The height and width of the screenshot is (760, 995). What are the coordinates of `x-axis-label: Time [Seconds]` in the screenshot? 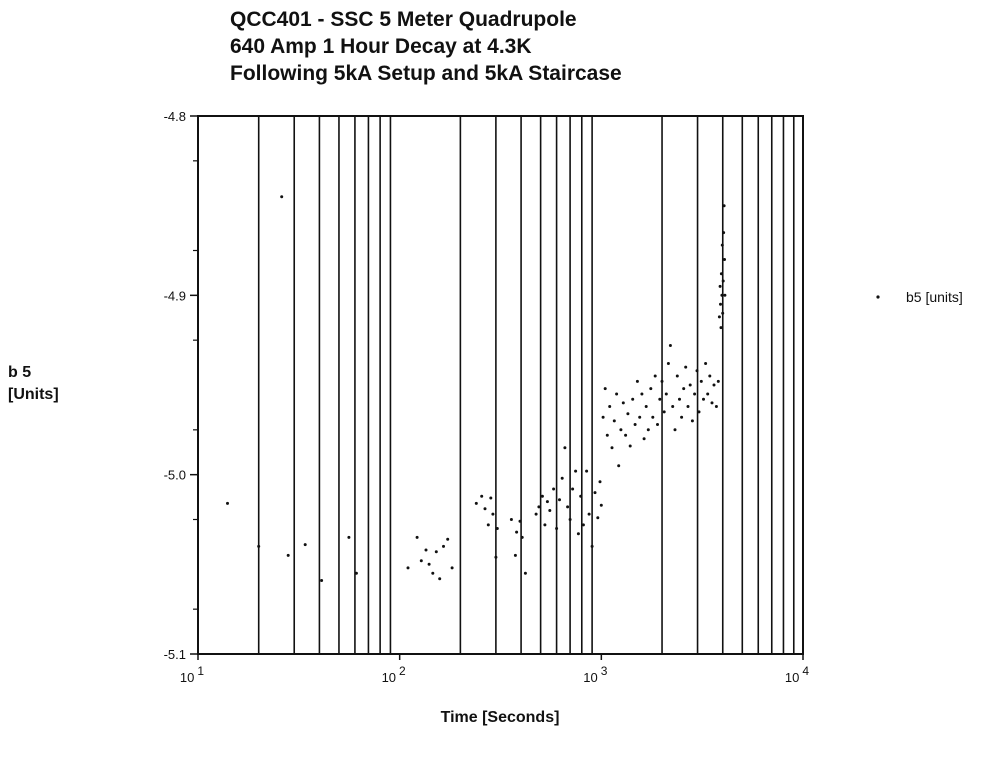 It's located at (500, 717).